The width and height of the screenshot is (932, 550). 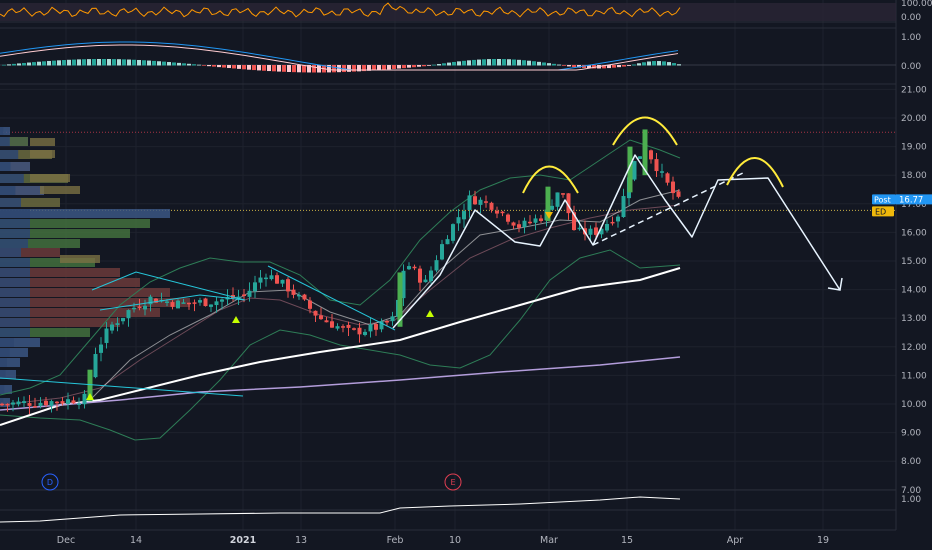 I want to click on signal-triangle, so click(x=430, y=313).